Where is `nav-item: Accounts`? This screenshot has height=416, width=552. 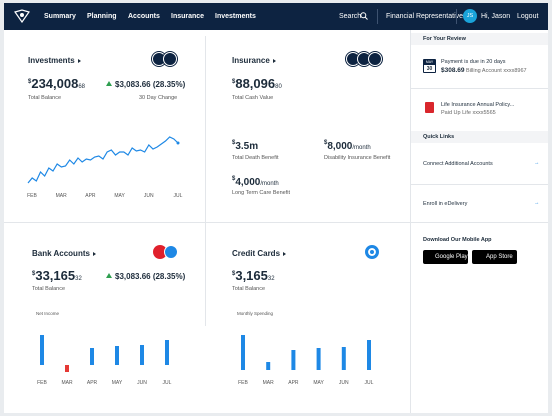
nav-item: Accounts is located at coordinates (144, 16).